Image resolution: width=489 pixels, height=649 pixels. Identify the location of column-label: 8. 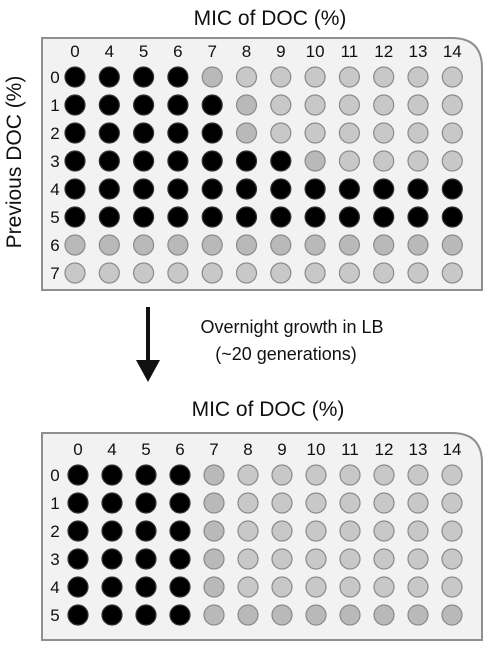
(246, 51).